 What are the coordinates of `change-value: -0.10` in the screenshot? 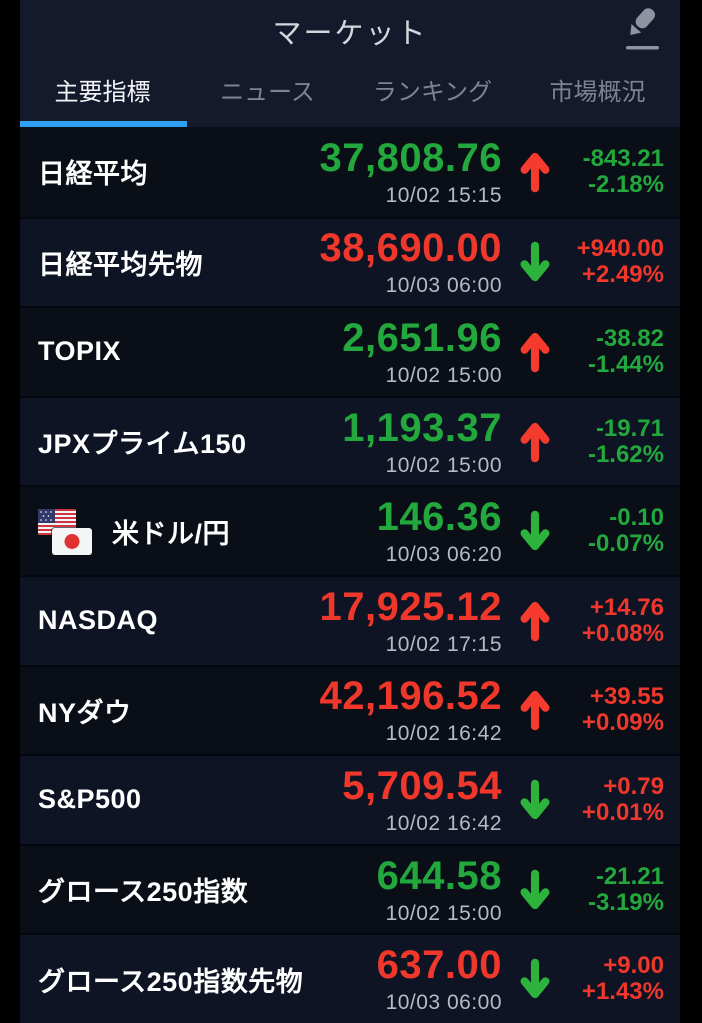 It's located at (636, 518).